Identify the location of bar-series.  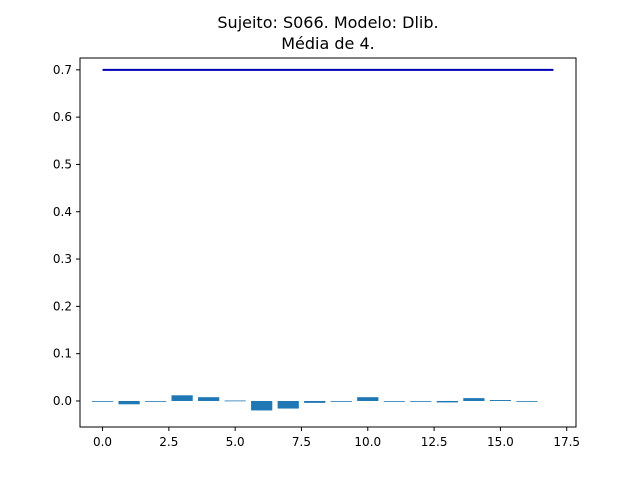
(314, 403).